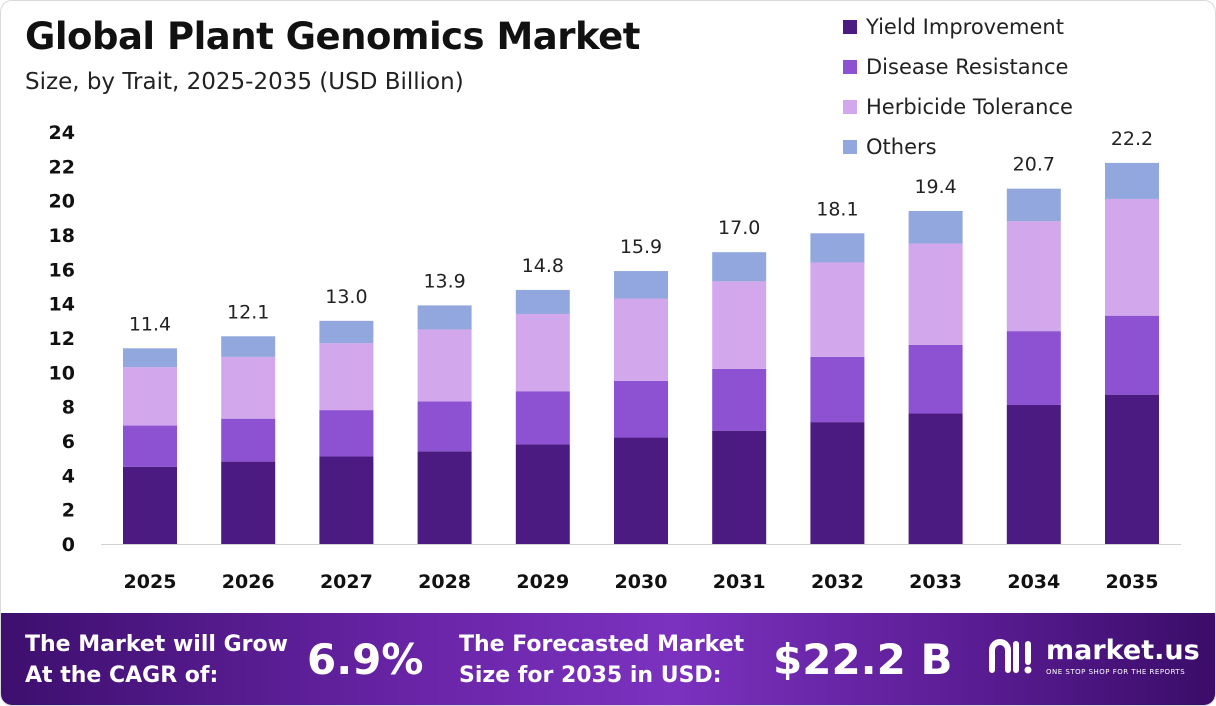  I want to click on y-tick-label: 20, so click(62, 202).